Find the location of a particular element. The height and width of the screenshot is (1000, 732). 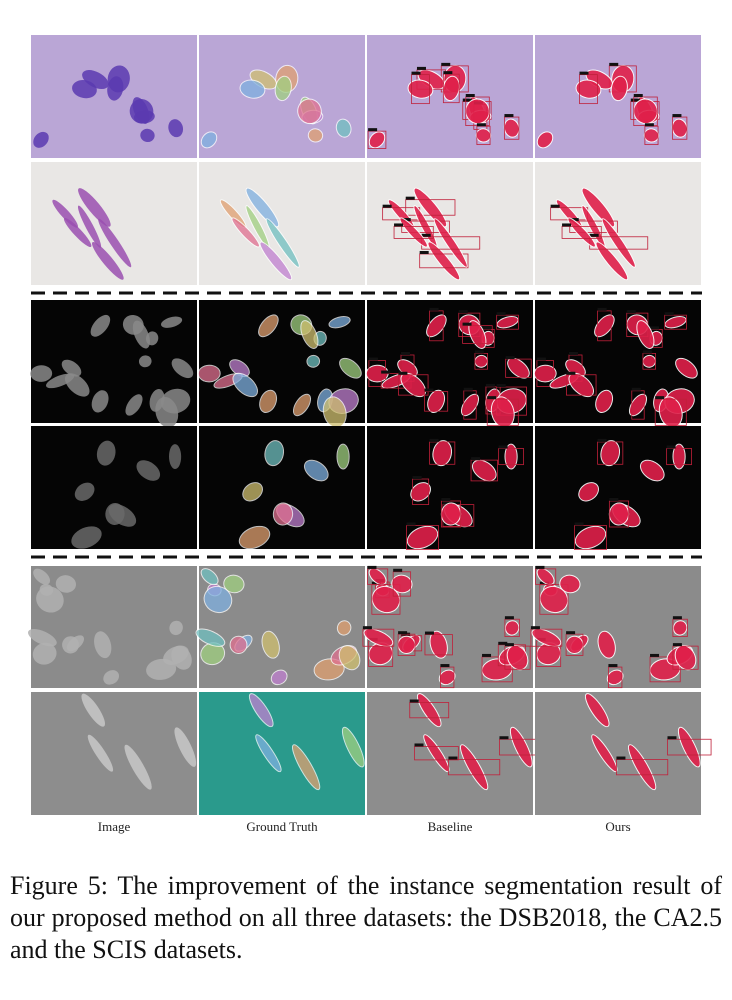

column-label: Ground Truth is located at coordinates (282, 826).